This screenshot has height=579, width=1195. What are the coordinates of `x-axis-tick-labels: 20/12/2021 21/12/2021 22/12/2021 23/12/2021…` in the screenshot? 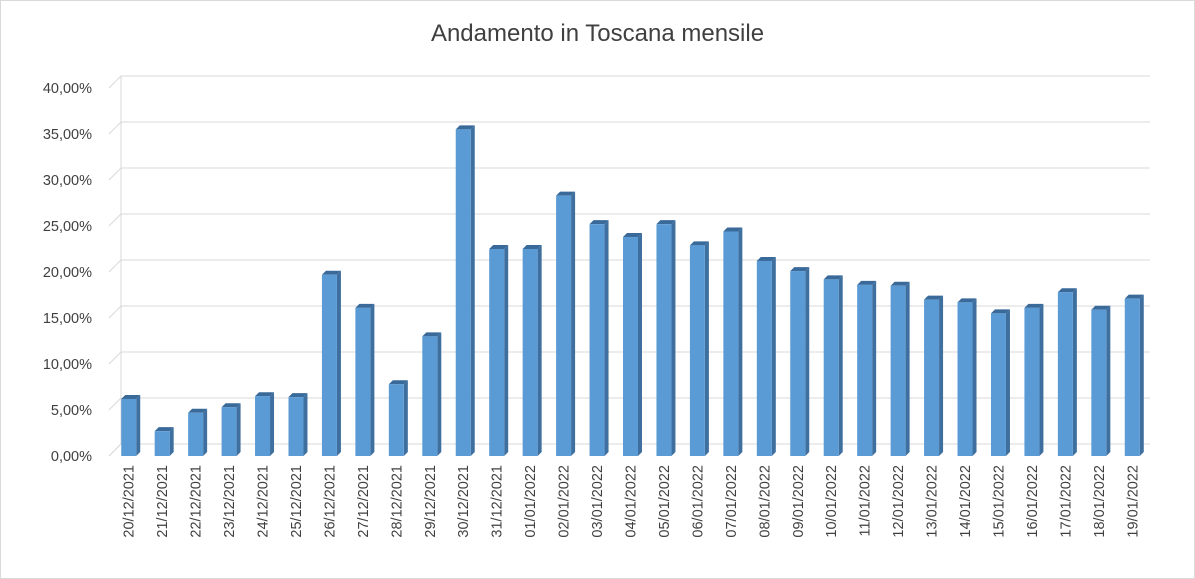 It's located at (632, 501).